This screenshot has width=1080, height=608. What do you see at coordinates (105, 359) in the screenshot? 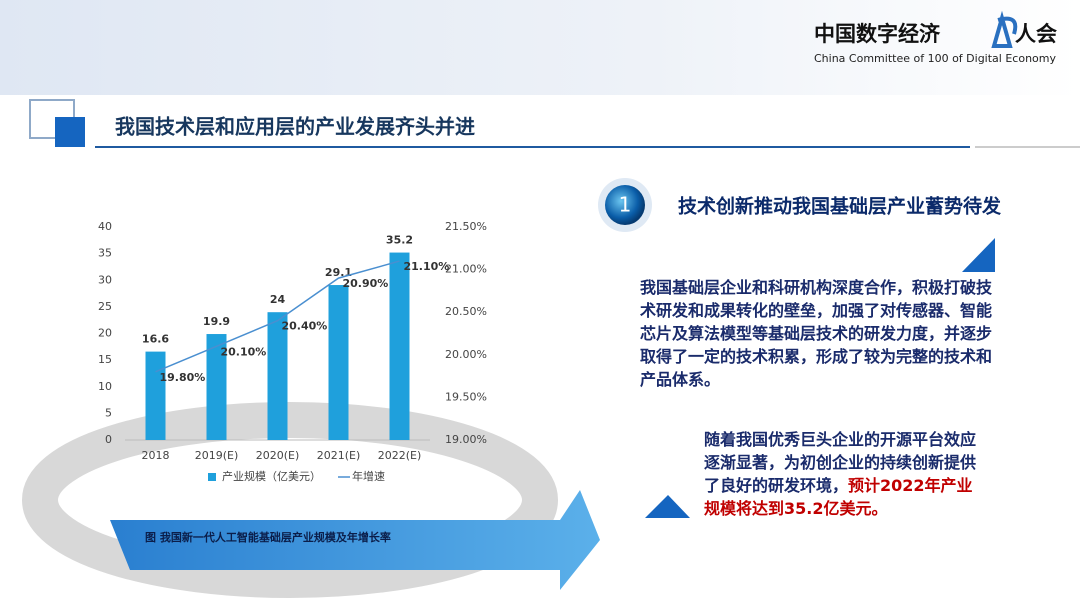
I see `y-tick-label: 15` at bounding box center [105, 359].